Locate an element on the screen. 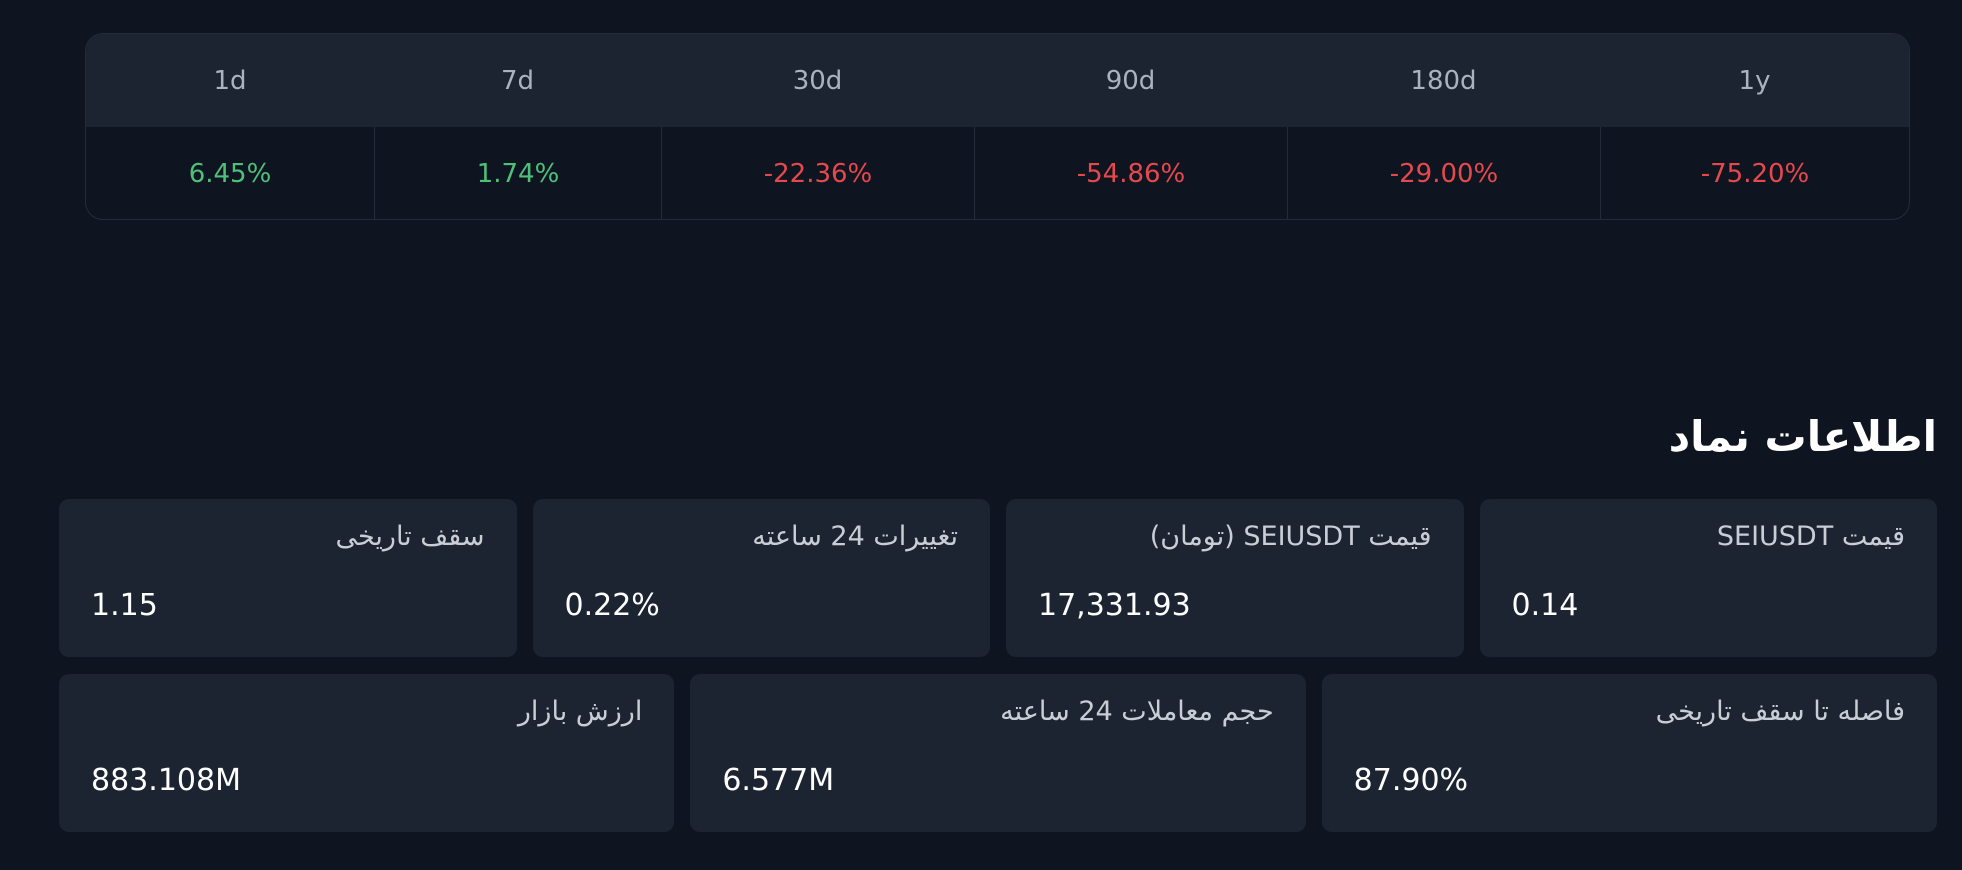 The width and height of the screenshot is (1962, 870). card-label: سقف تاریخی is located at coordinates (410, 536).